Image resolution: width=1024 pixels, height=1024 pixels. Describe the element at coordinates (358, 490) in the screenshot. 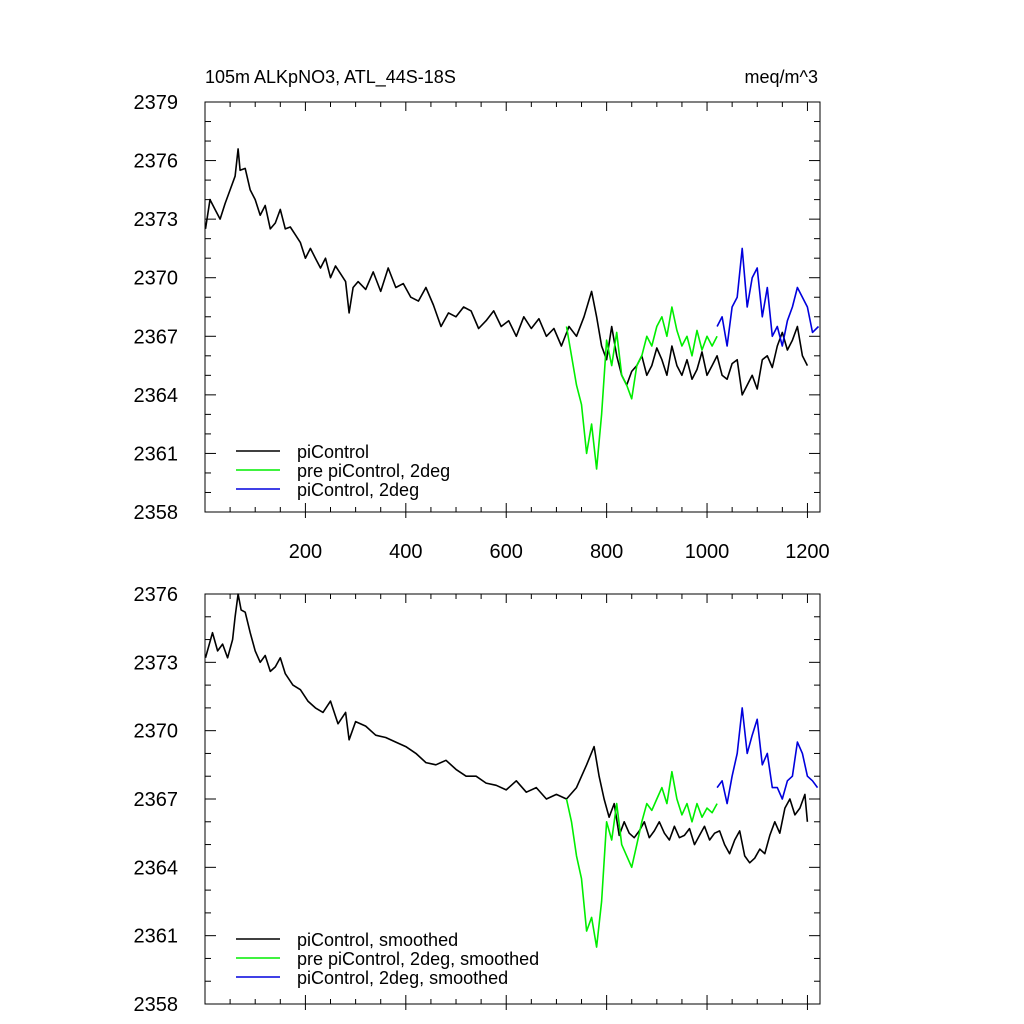

I see `panel1.legend-label-3: piControl, 2deg` at that location.